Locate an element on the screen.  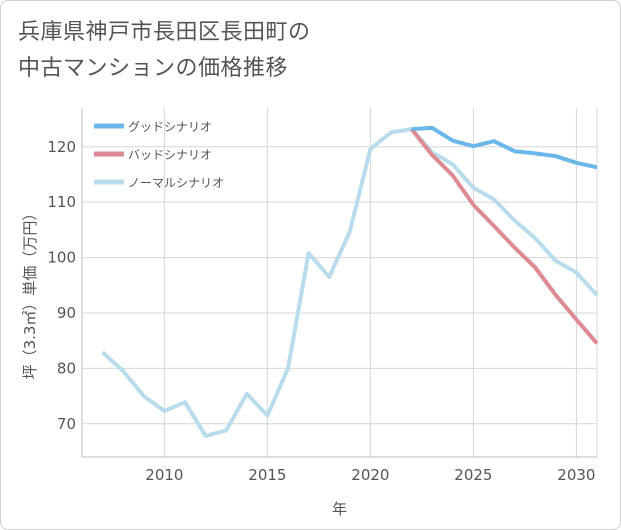
x-tick-label: 2020 is located at coordinates (370, 475).